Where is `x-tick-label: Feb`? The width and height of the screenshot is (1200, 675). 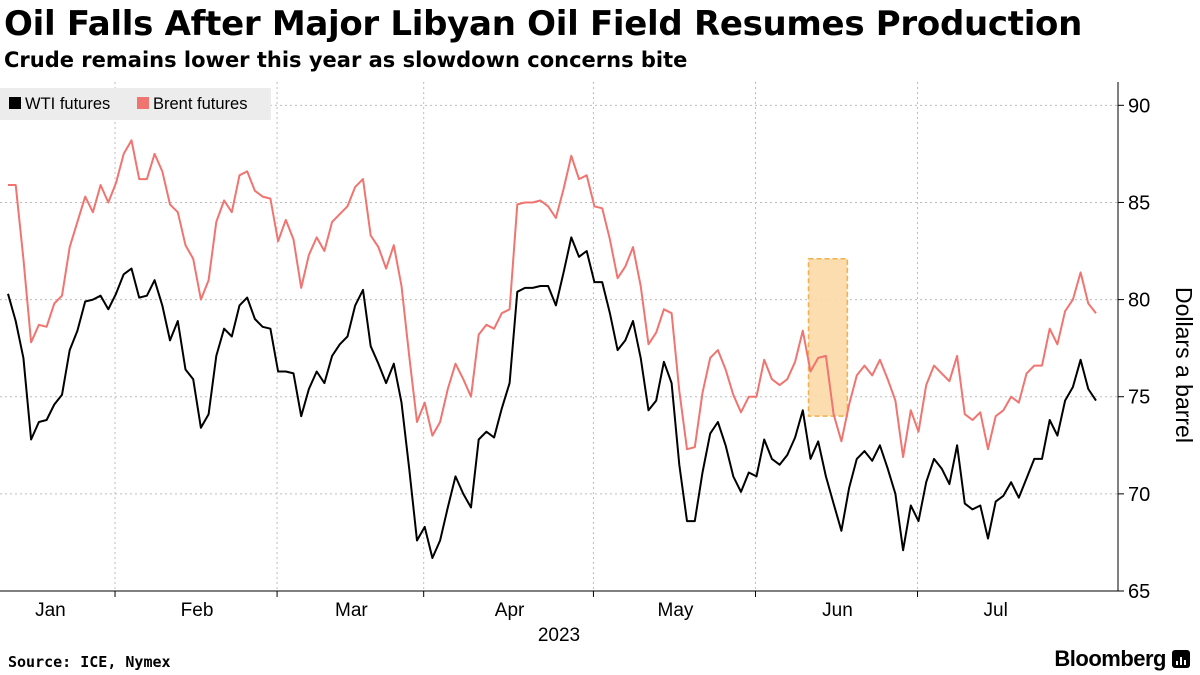 x-tick-label: Feb is located at coordinates (197, 610).